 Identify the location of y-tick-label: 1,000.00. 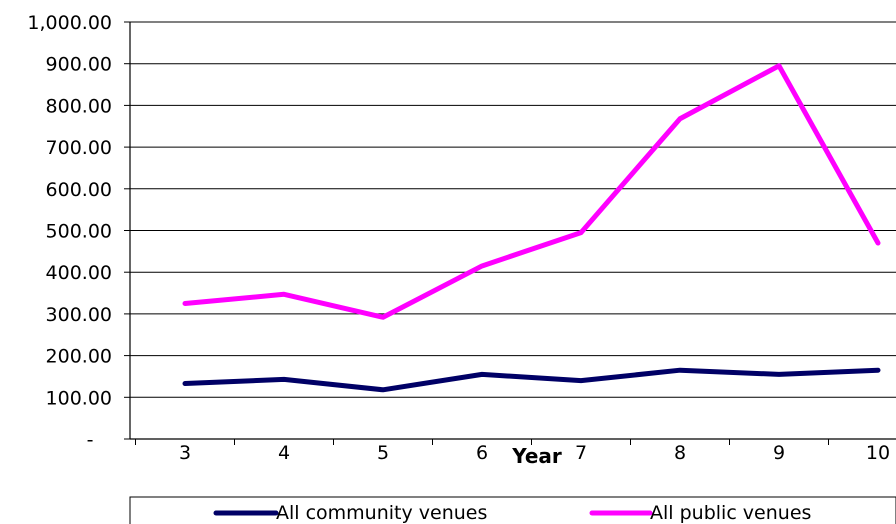
(69, 23).